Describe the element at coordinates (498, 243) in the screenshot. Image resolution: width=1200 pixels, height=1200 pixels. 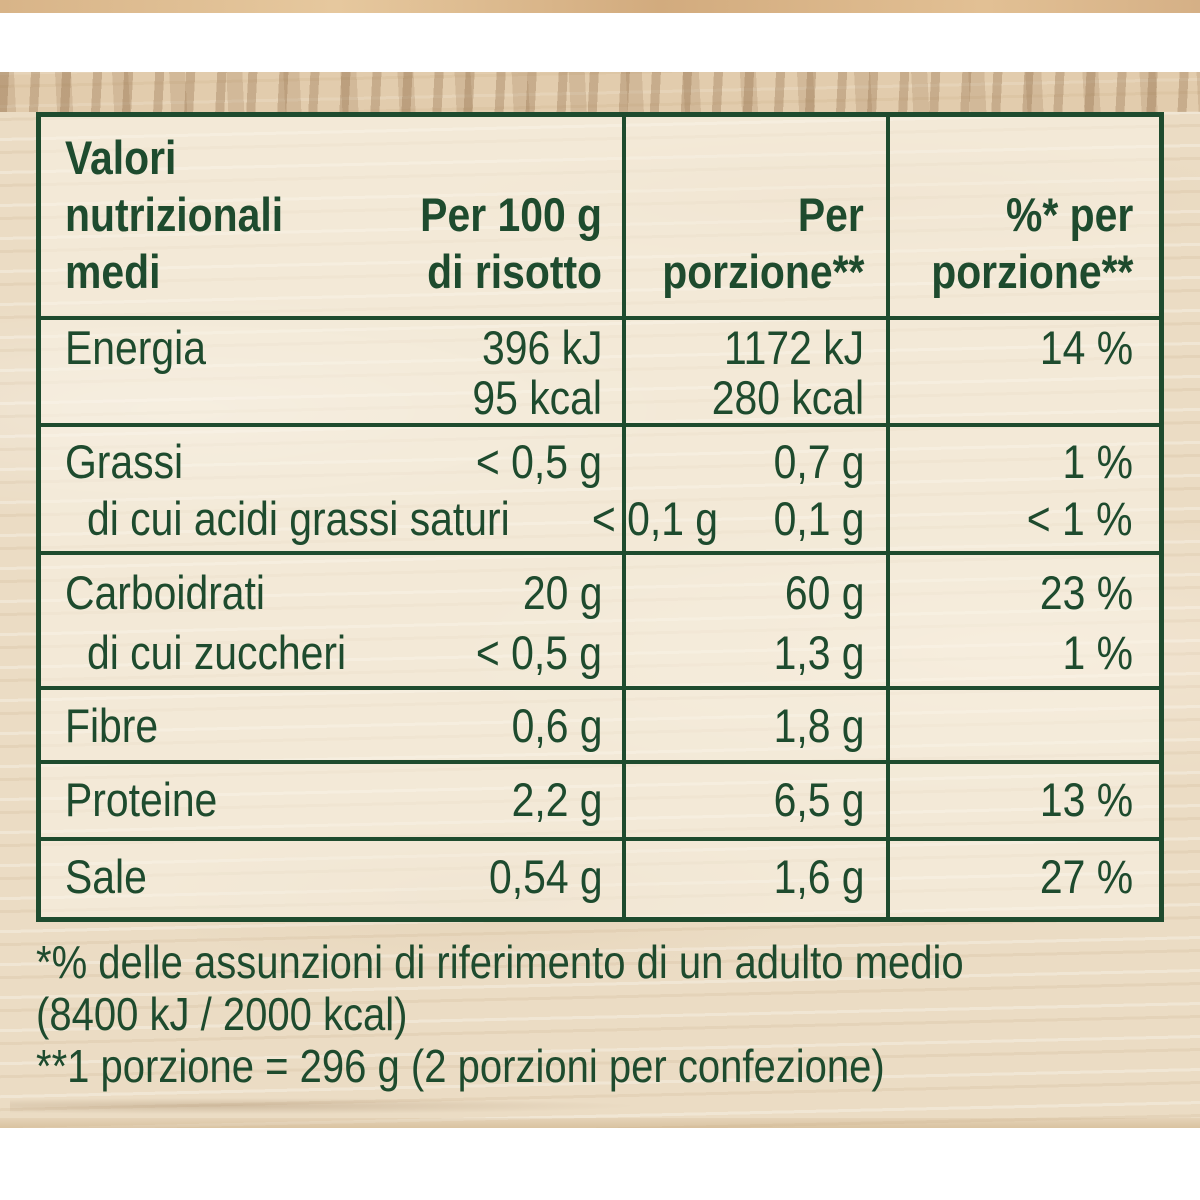
I see `header-per-100g: Per 100 g di risotto` at that location.